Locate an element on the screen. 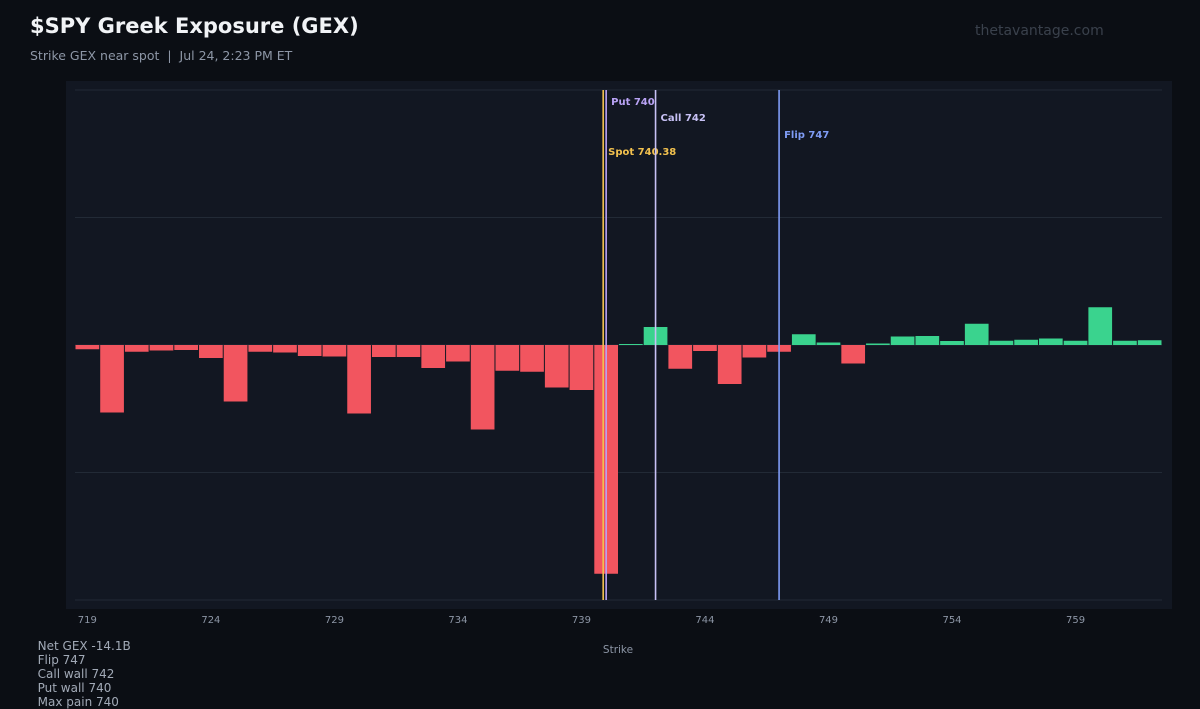 This screenshot has height=709, width=1200. put-wall-label: Put 740 is located at coordinates (633, 102).